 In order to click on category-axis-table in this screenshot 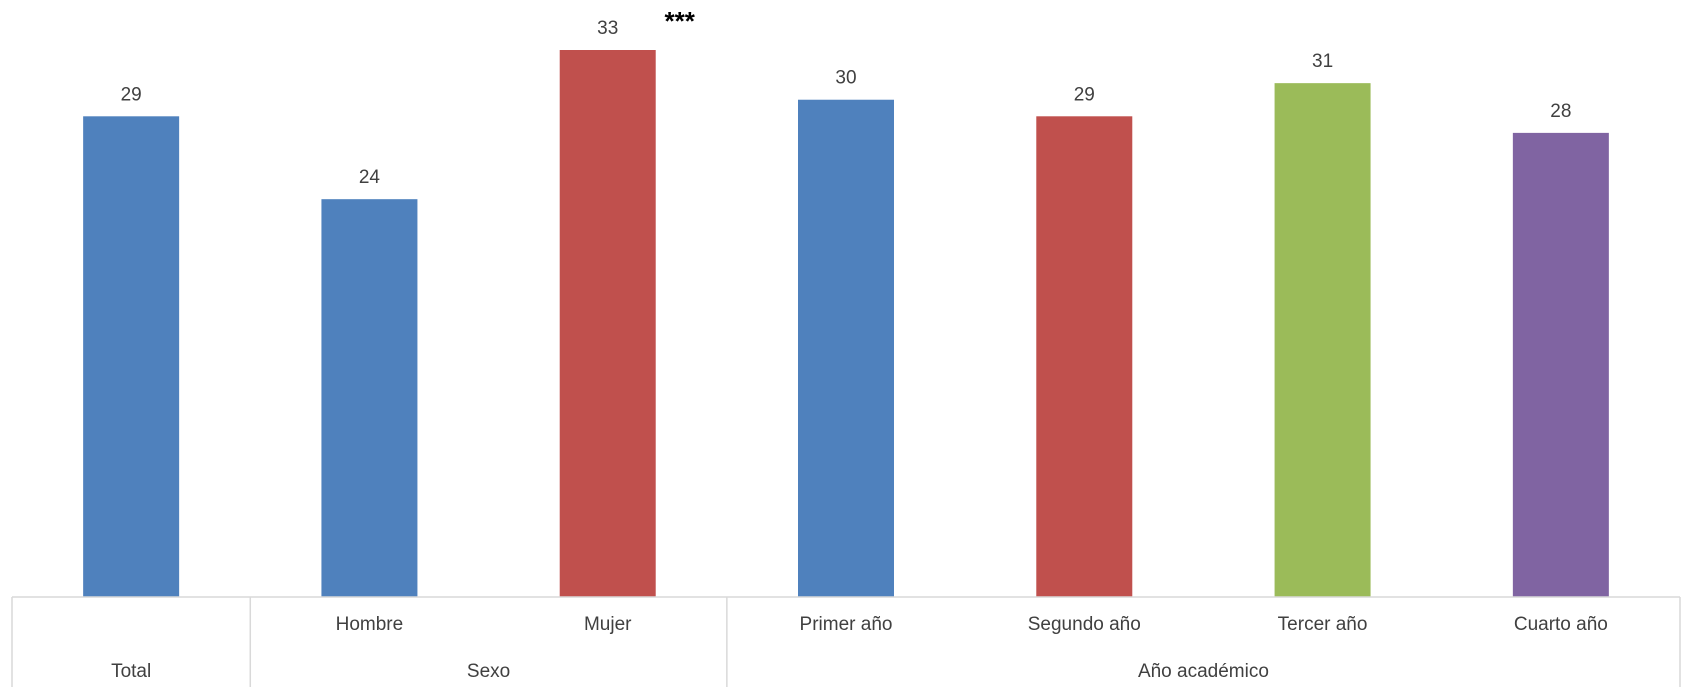, I will do `click(846, 641)`.